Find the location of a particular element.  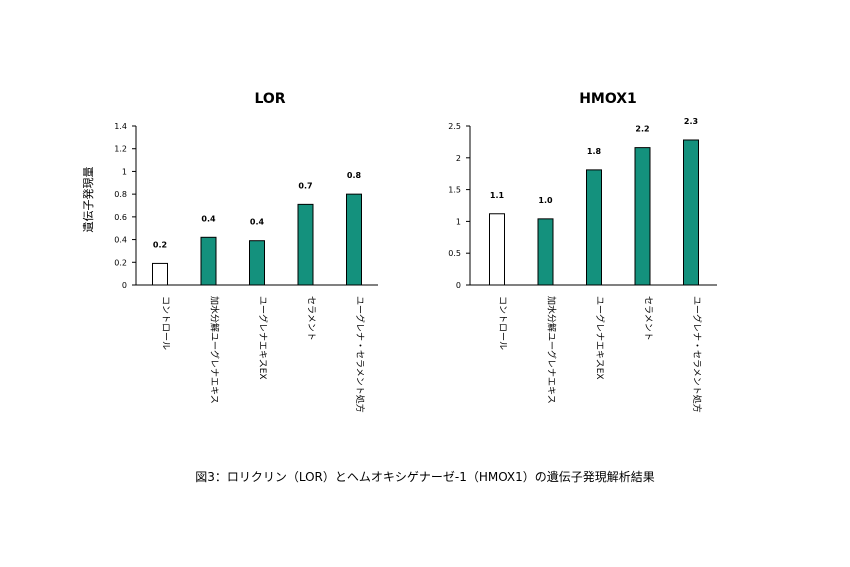

chart-title: LOR is located at coordinates (269, 99).